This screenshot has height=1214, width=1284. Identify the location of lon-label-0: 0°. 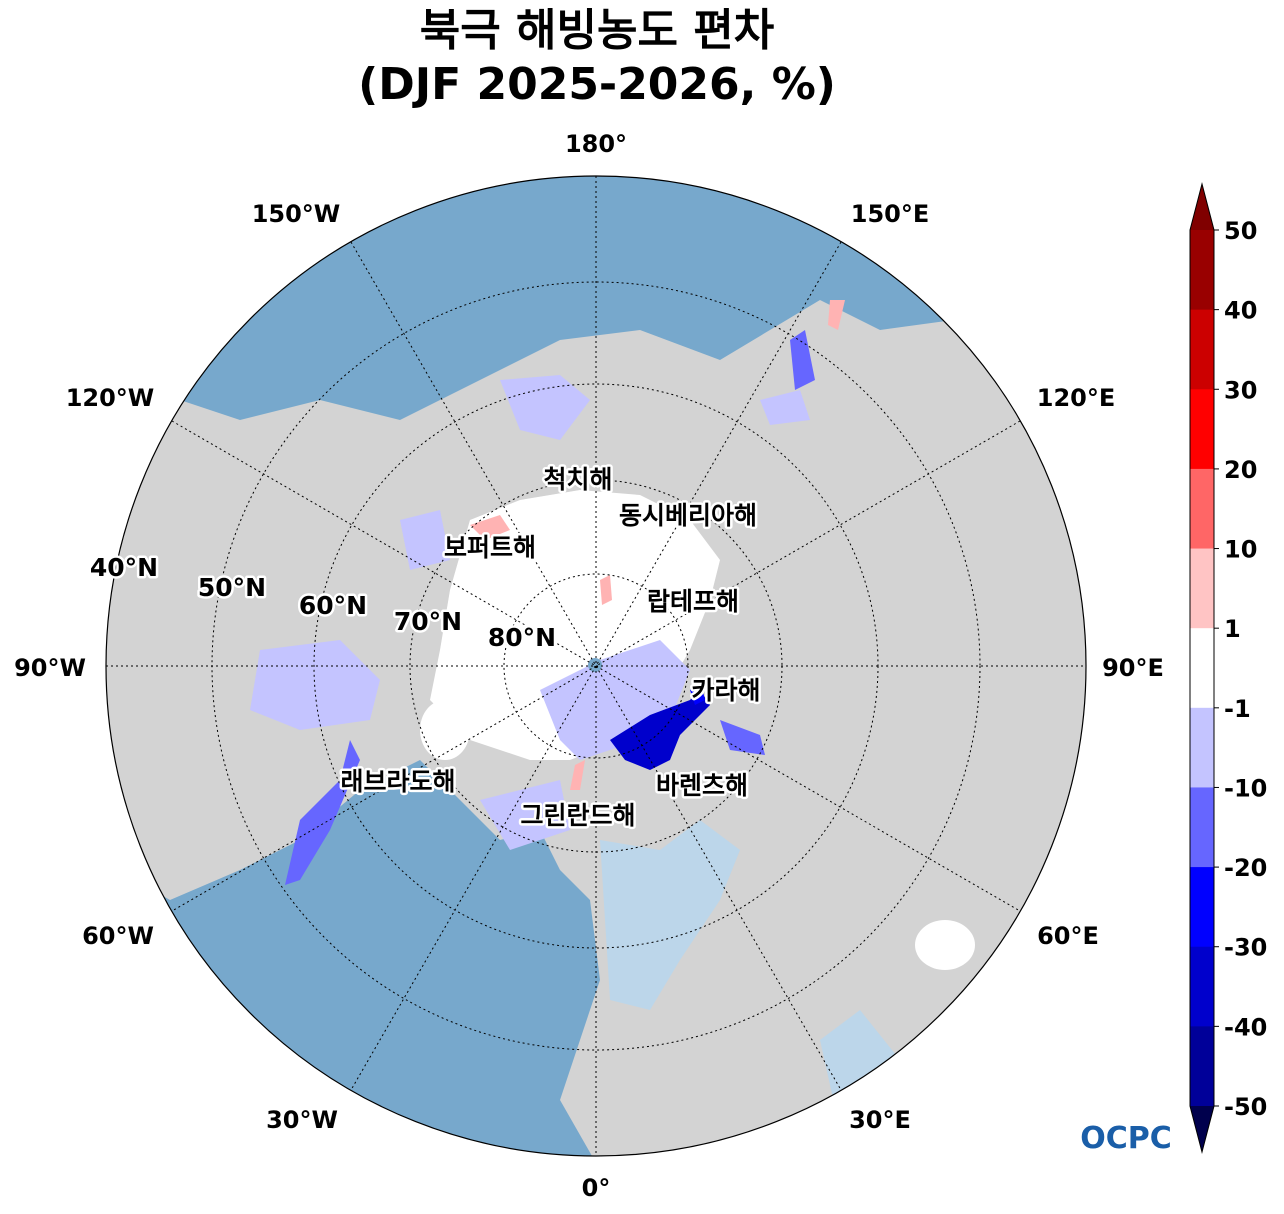
(596, 1188).